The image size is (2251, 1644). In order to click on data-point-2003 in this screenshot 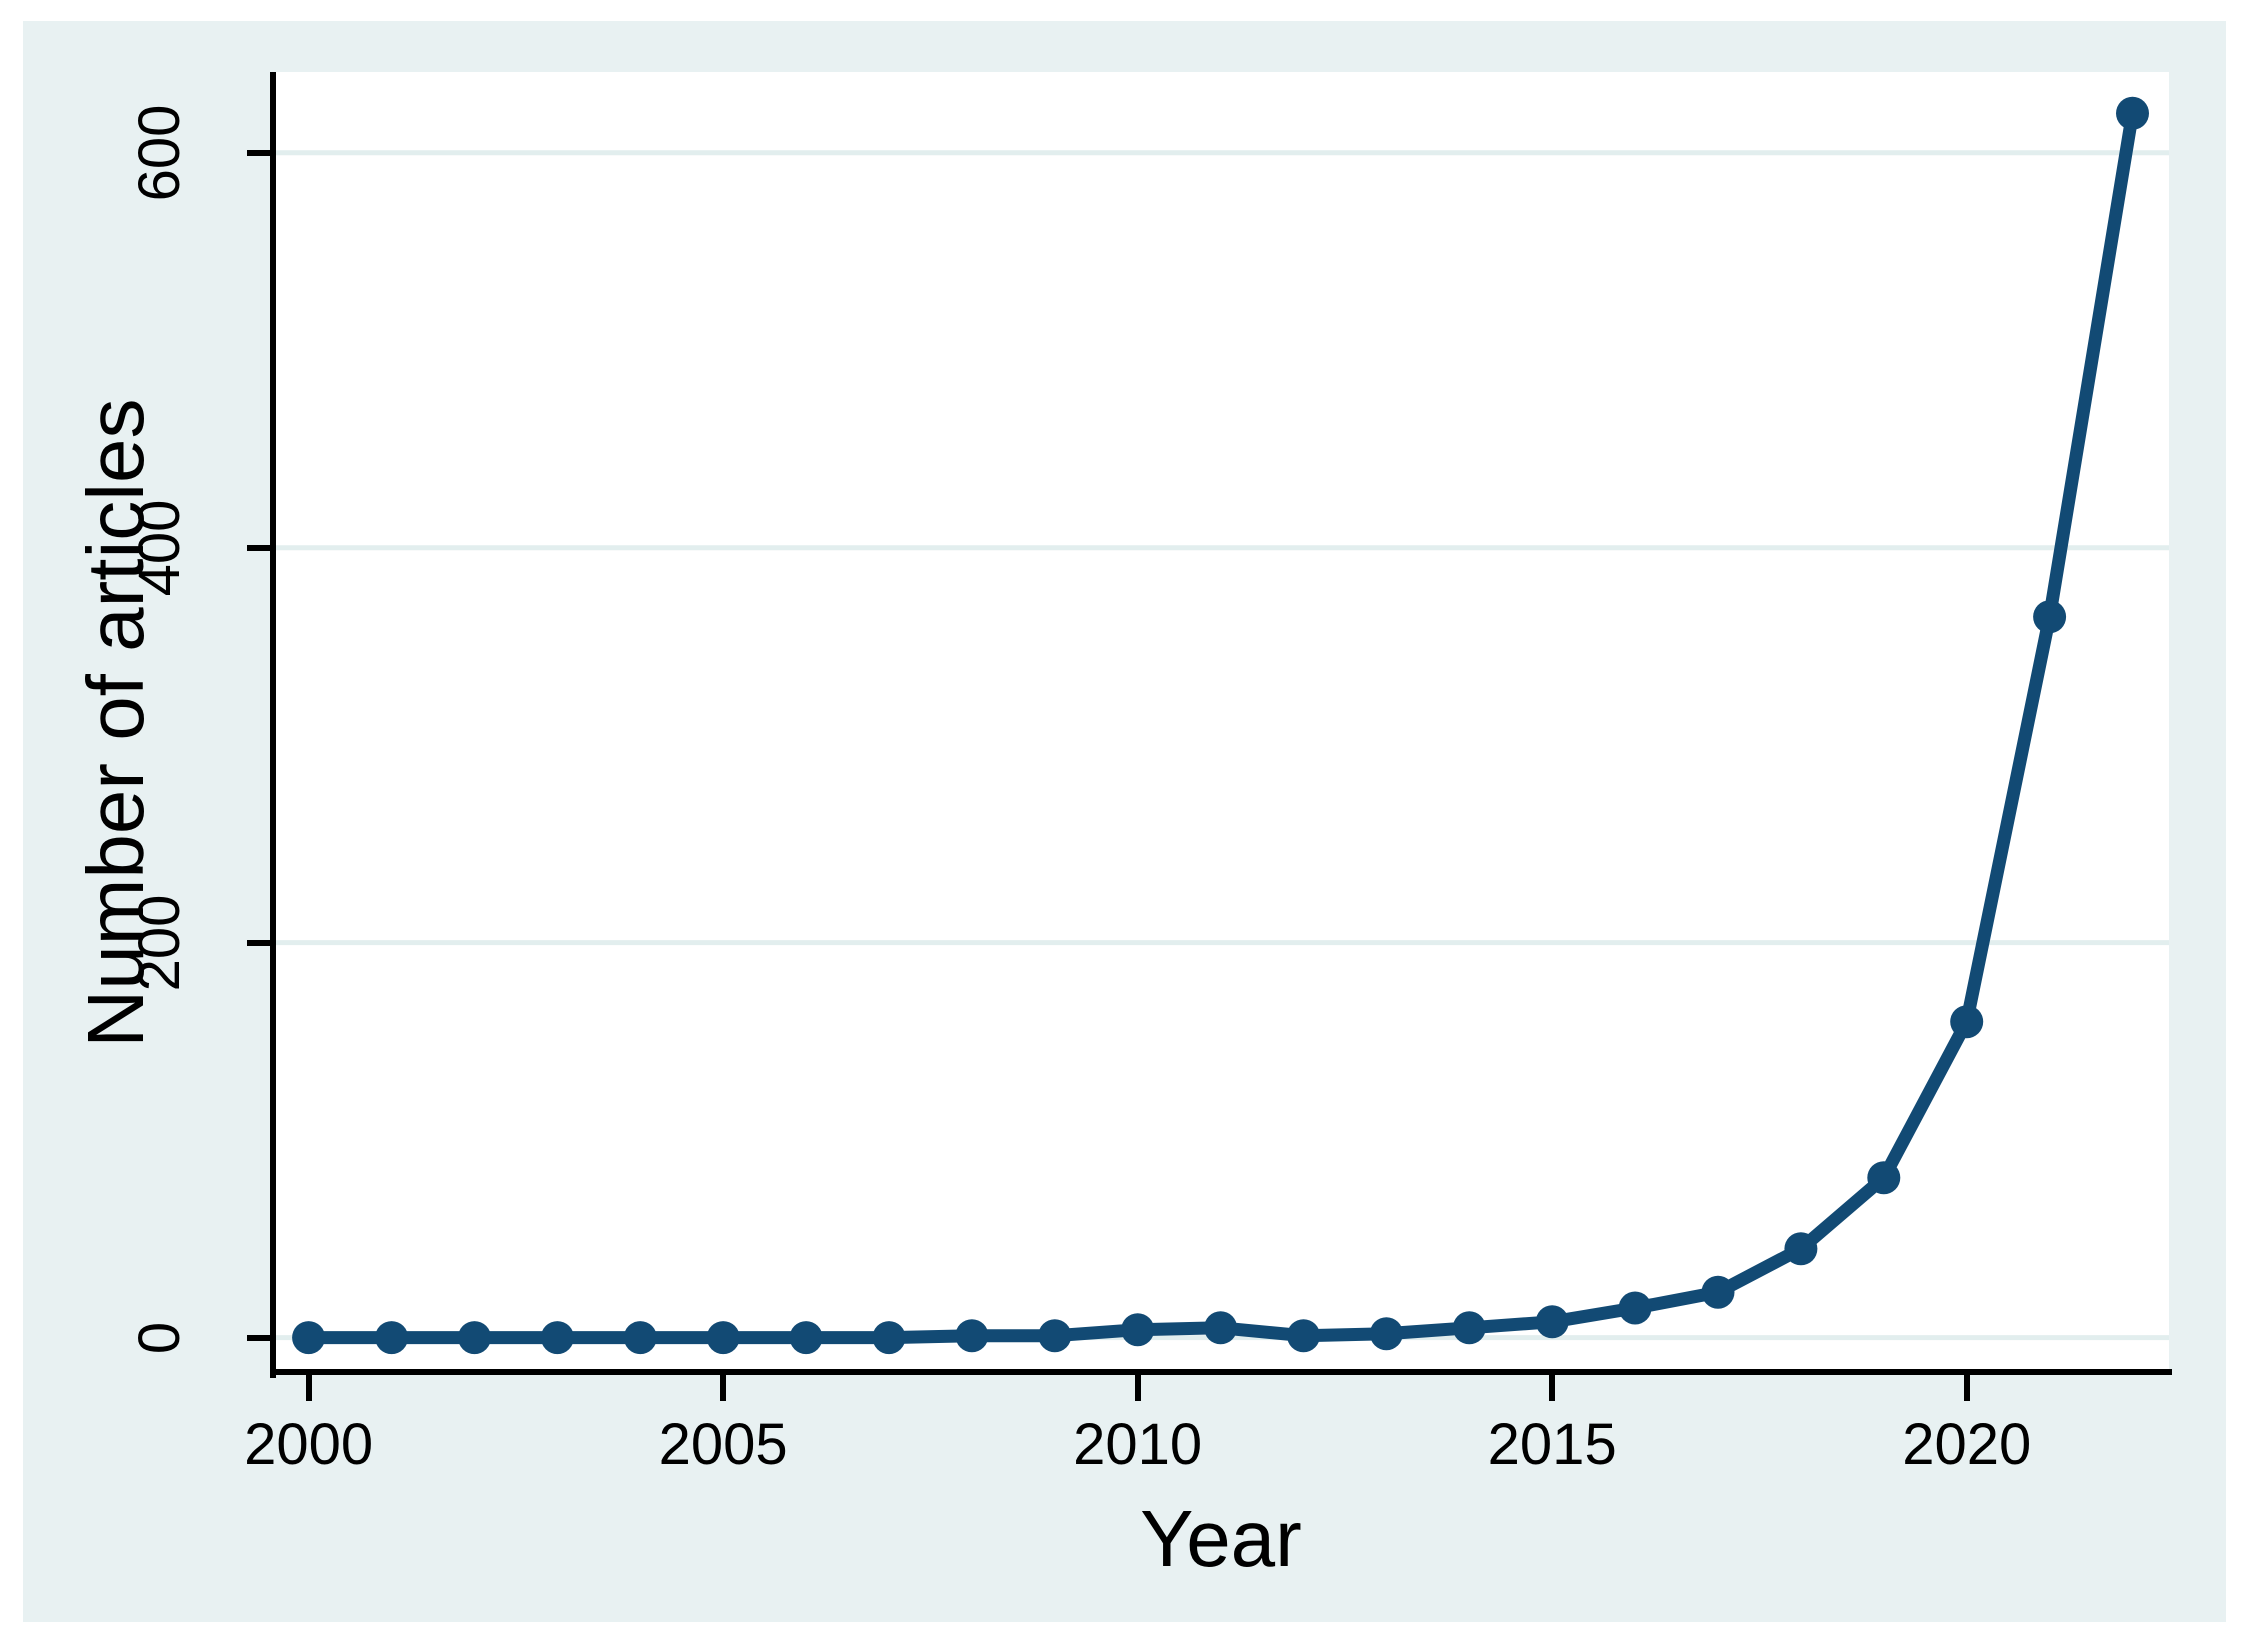, I will do `click(557, 1338)`.